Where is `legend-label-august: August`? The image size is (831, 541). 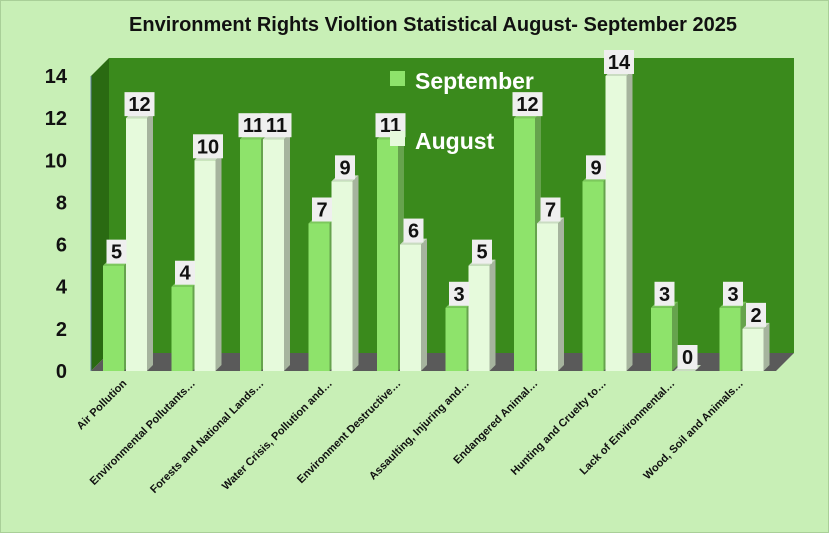 legend-label-august: August is located at coordinates (455, 141).